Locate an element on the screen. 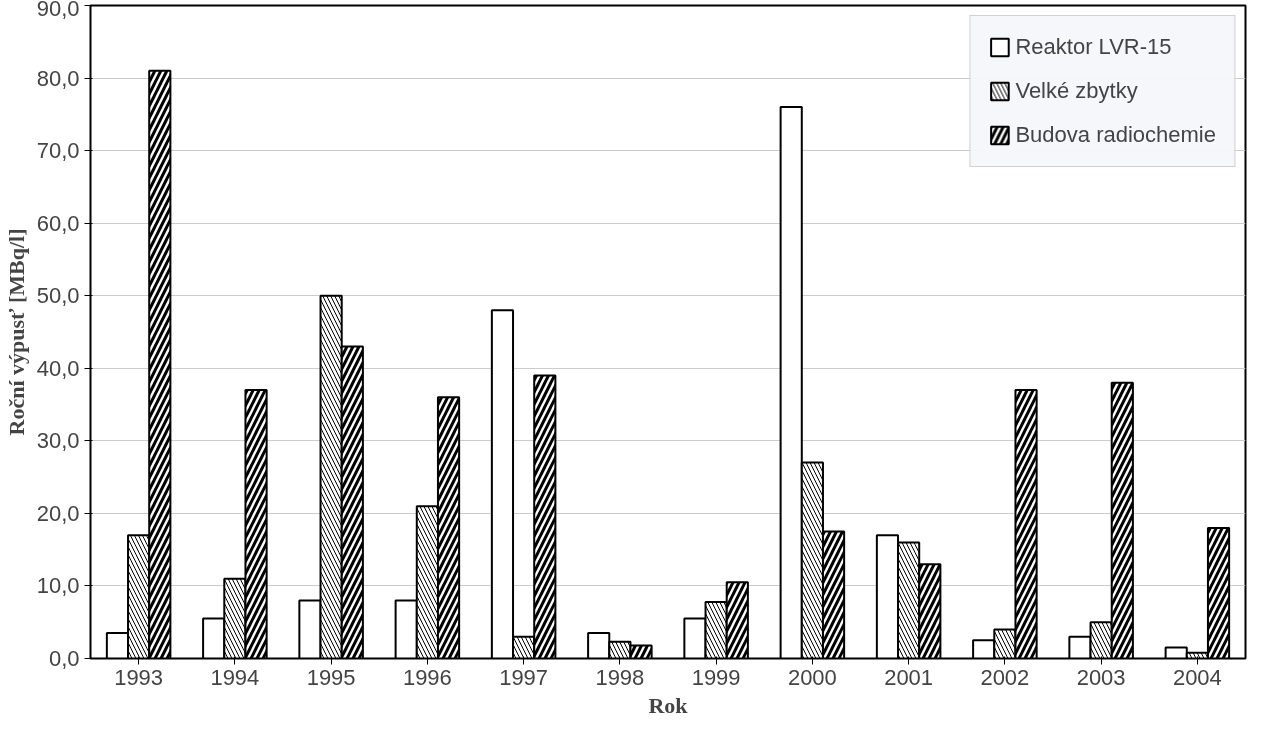 This screenshot has width=1266, height=731. y-tick-label: 10,0 is located at coordinates (58, 586).